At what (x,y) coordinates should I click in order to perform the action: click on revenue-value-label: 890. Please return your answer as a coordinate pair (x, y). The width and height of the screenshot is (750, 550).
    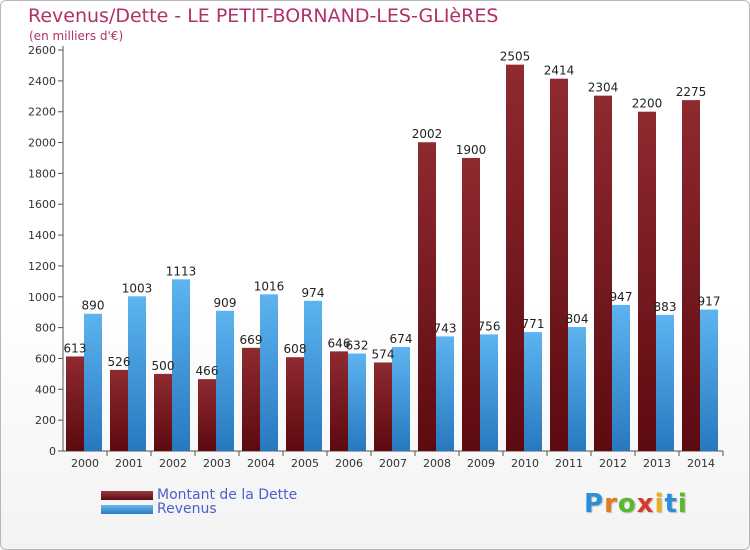
    Looking at the image, I should click on (93, 306).